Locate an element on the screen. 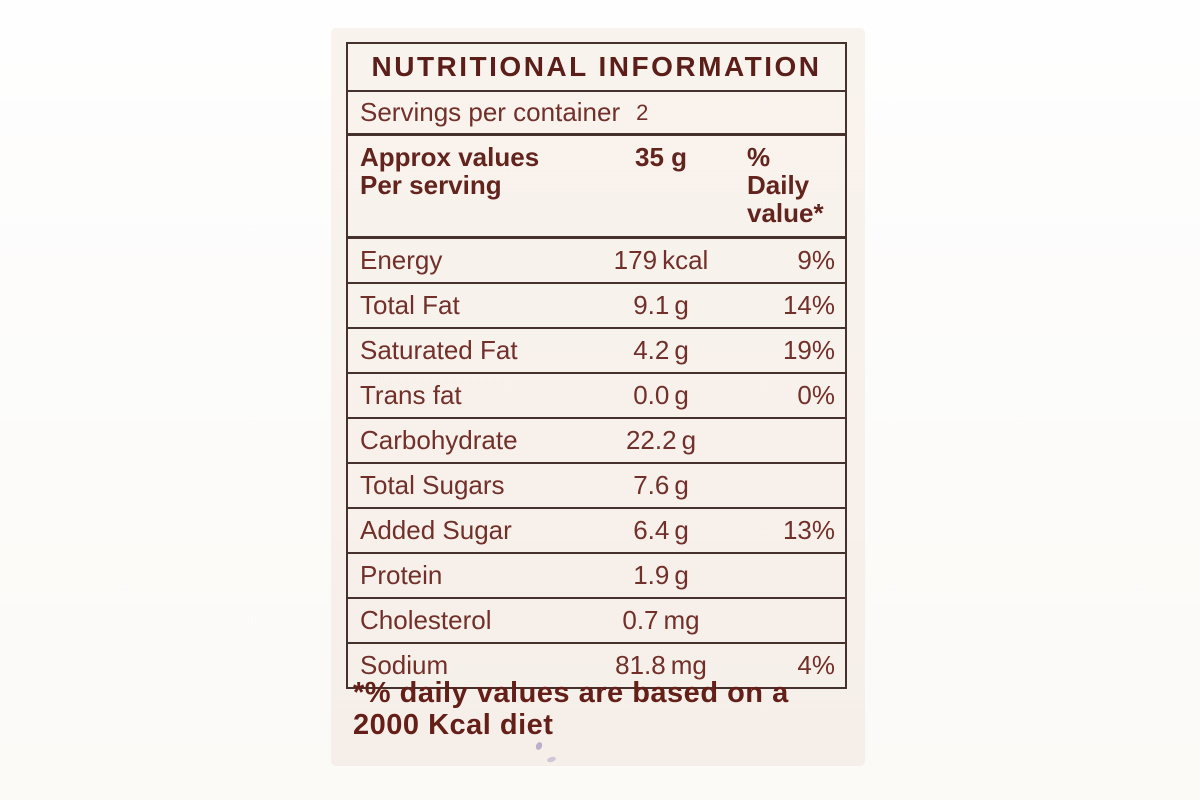  nutrient-name: Total Sugars is located at coordinates (432, 485).